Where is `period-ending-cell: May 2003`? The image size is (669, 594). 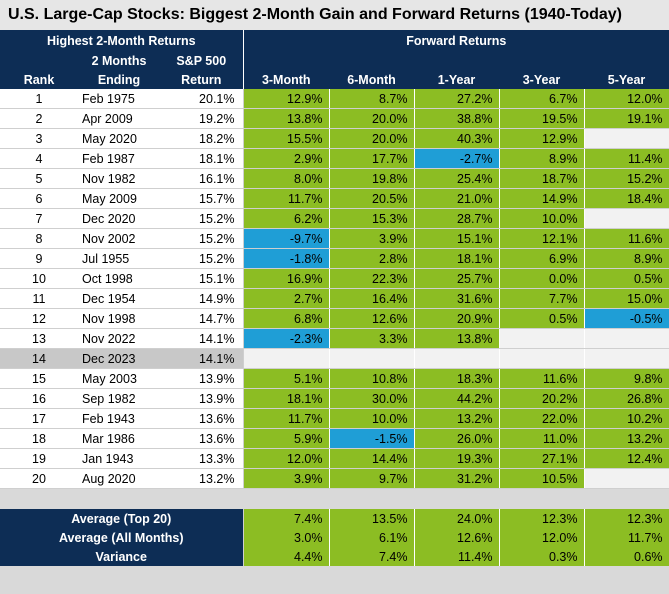
period-ending-cell: May 2003 is located at coordinates (119, 378).